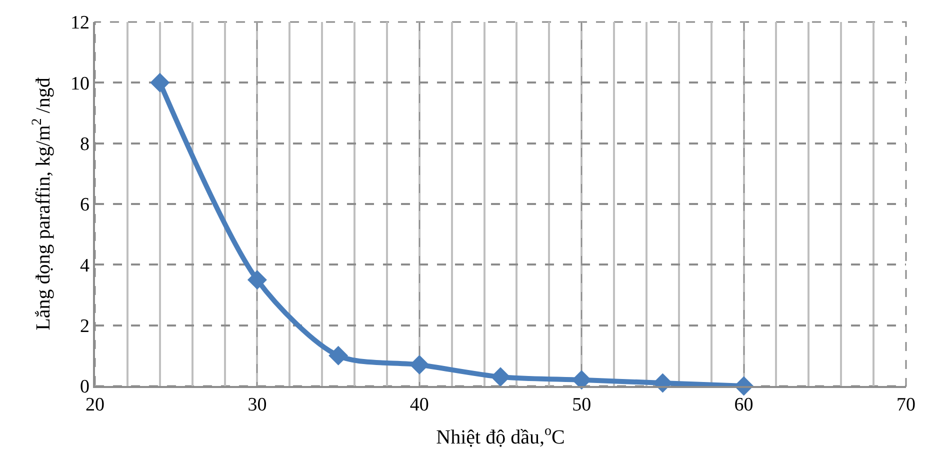 Image resolution: width=928 pixels, height=458 pixels. Describe the element at coordinates (906, 405) in the screenshot. I see `x-tick-label: 70` at that location.